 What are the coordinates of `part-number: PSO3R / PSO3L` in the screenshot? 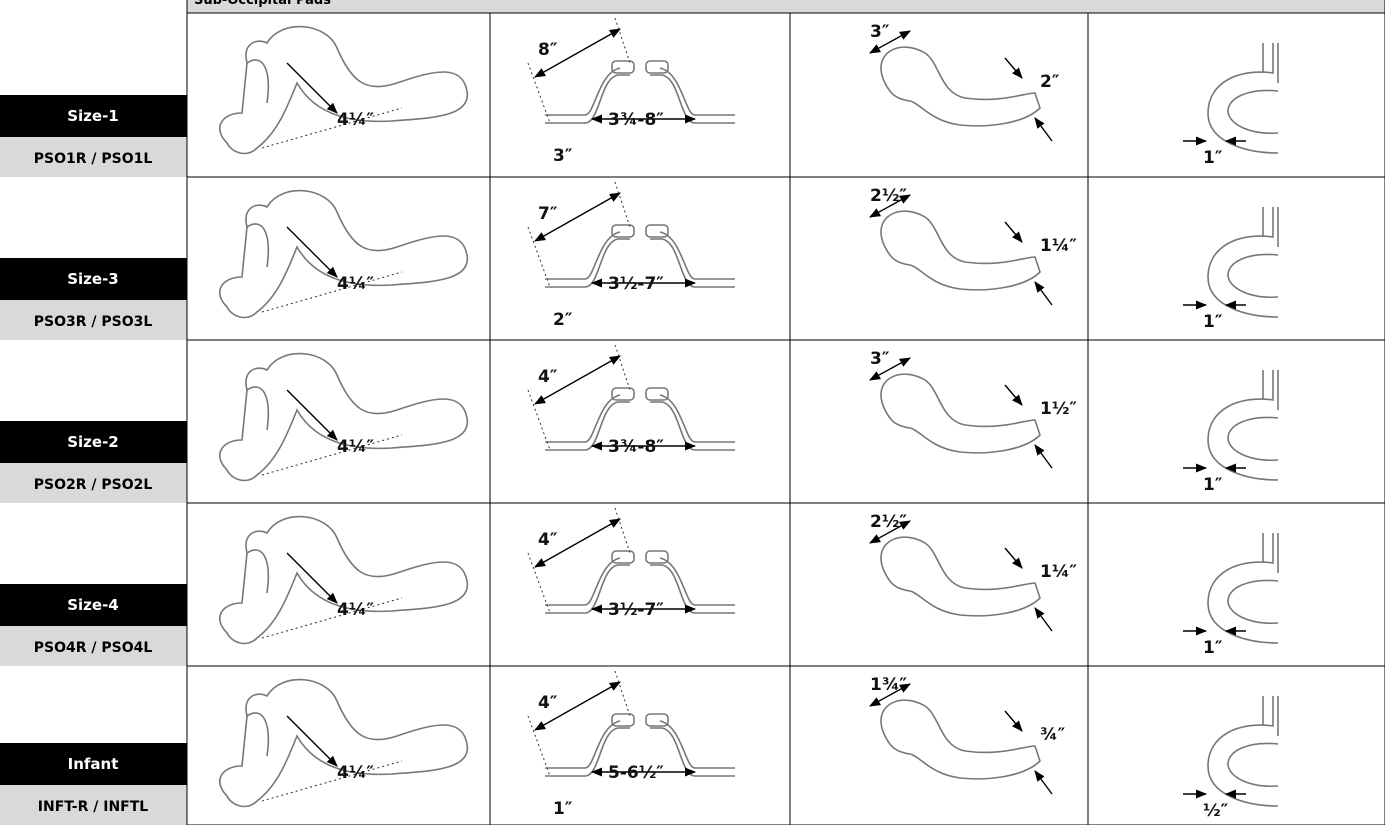 It's located at (93, 322).